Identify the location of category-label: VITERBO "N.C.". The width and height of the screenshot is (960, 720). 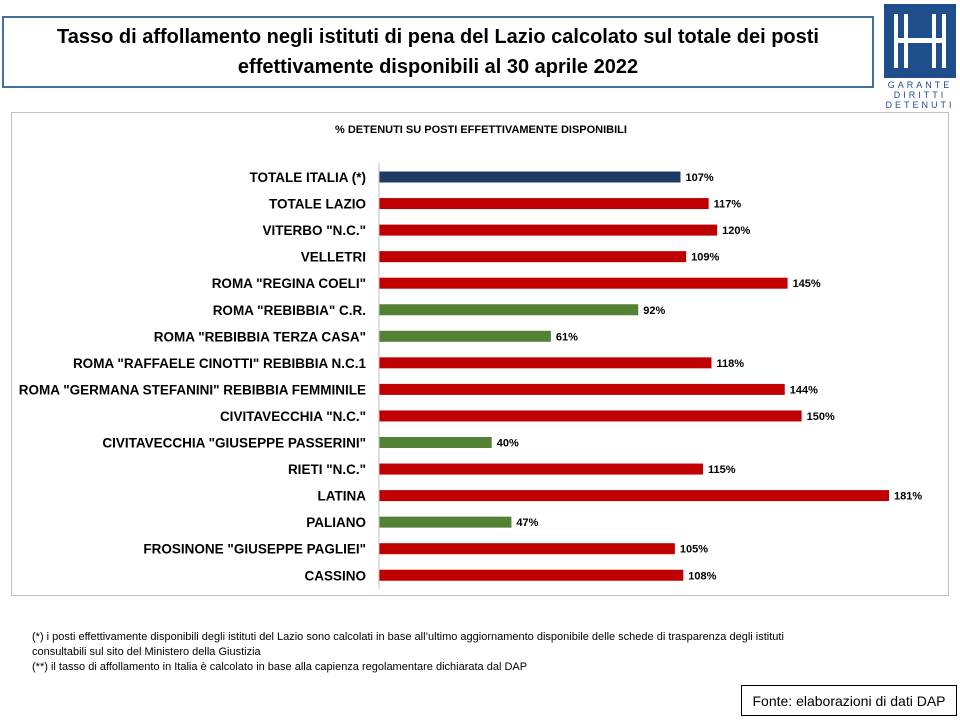
(314, 230).